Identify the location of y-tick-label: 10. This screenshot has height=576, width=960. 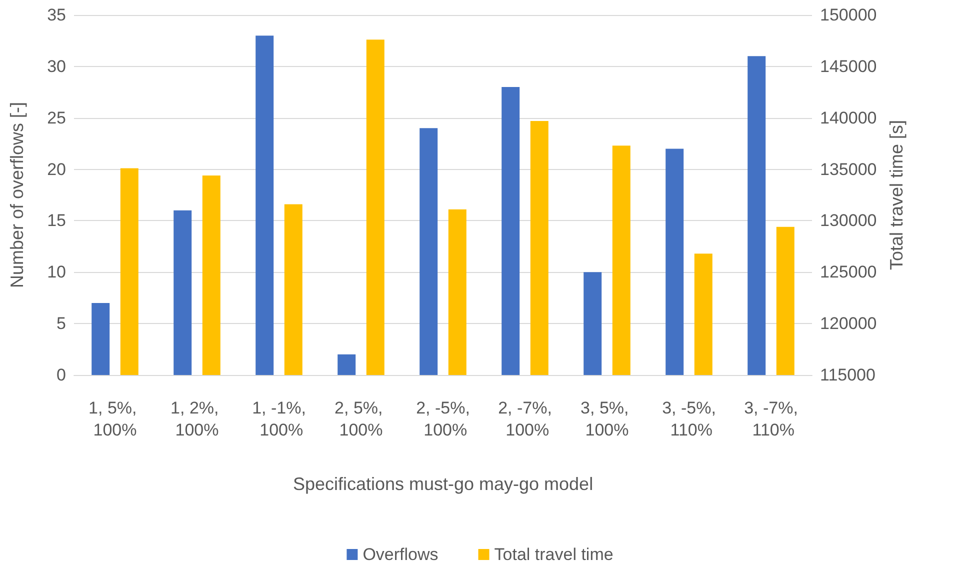
(56, 272).